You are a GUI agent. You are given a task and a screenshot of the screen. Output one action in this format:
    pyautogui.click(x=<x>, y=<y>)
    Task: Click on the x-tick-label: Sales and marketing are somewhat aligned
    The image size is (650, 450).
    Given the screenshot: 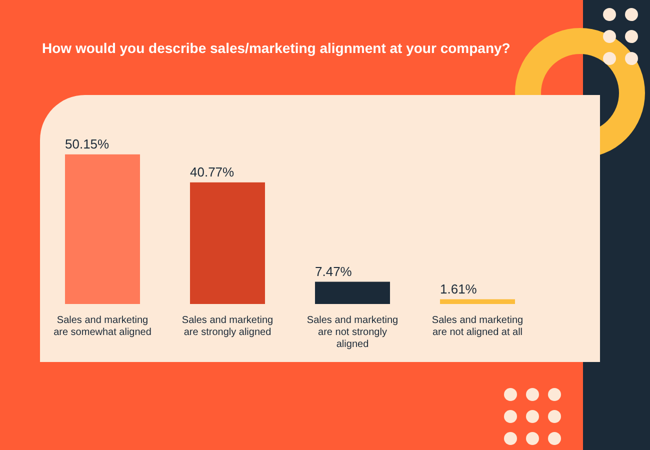 What is the action you would take?
    pyautogui.click(x=103, y=326)
    